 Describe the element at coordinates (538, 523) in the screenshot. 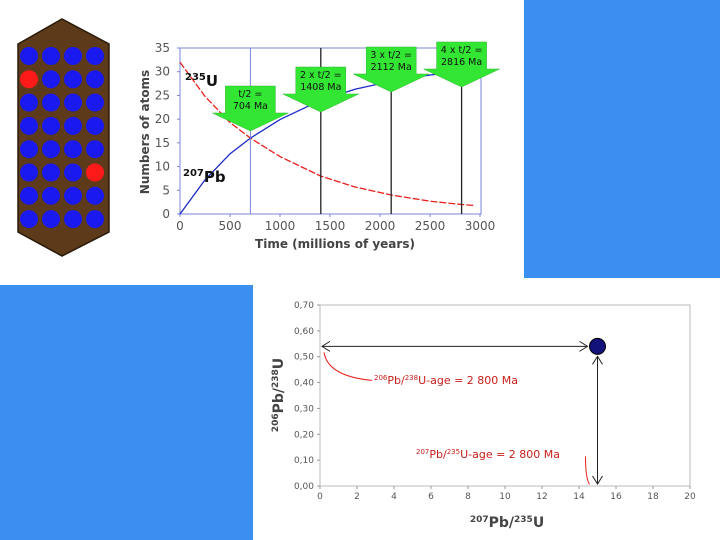

I see `cx-end: U` at that location.